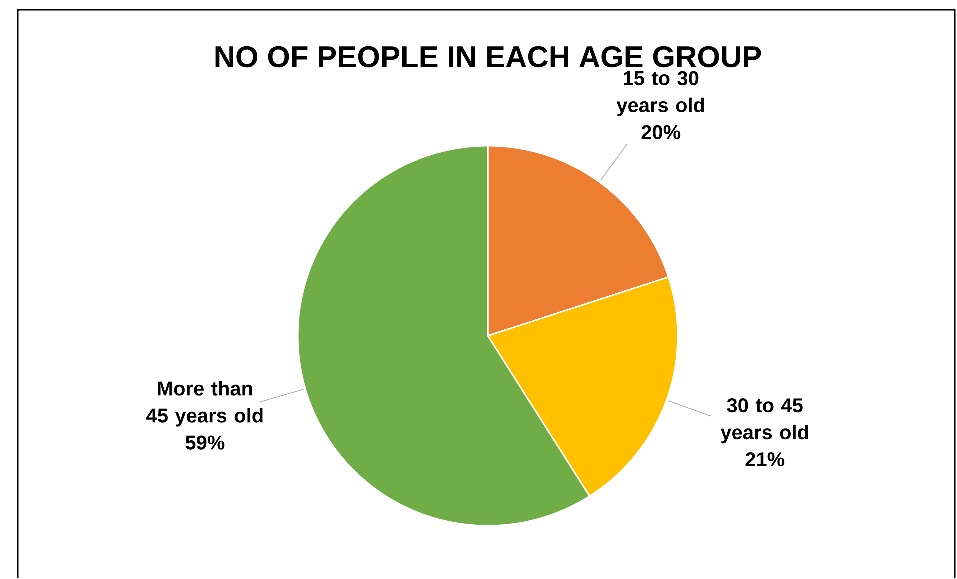 Image resolution: width=957 pixels, height=579 pixels. I want to click on slice-label: 30 to 45 years old, so click(764, 421).